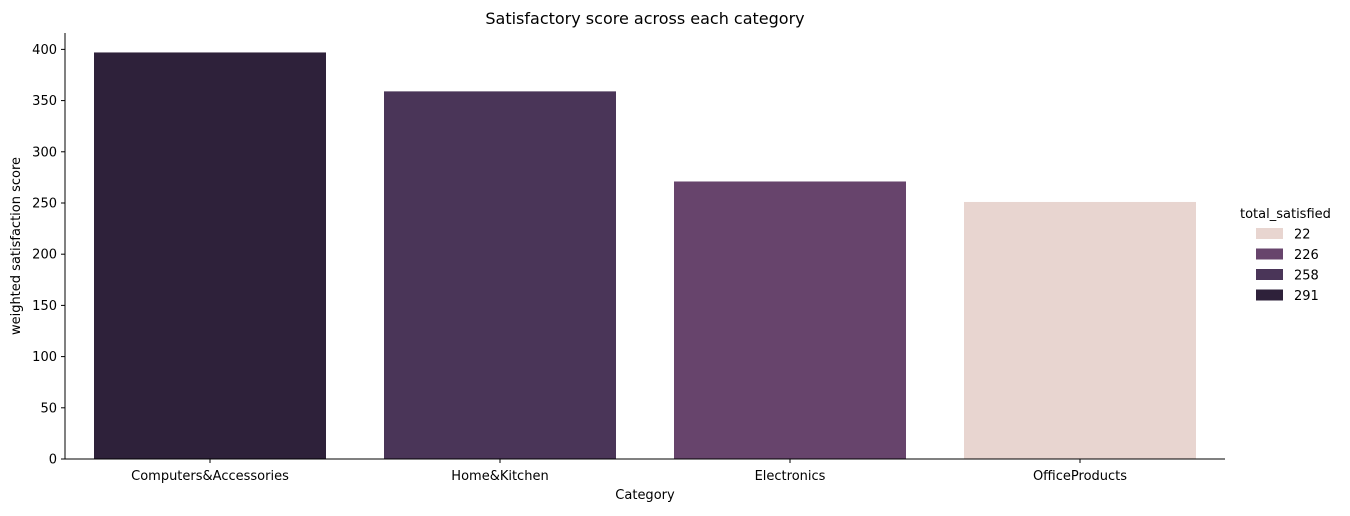 Image resolution: width=1350 pixels, height=516 pixels. I want to click on y-tick-label: 200, so click(44, 255).